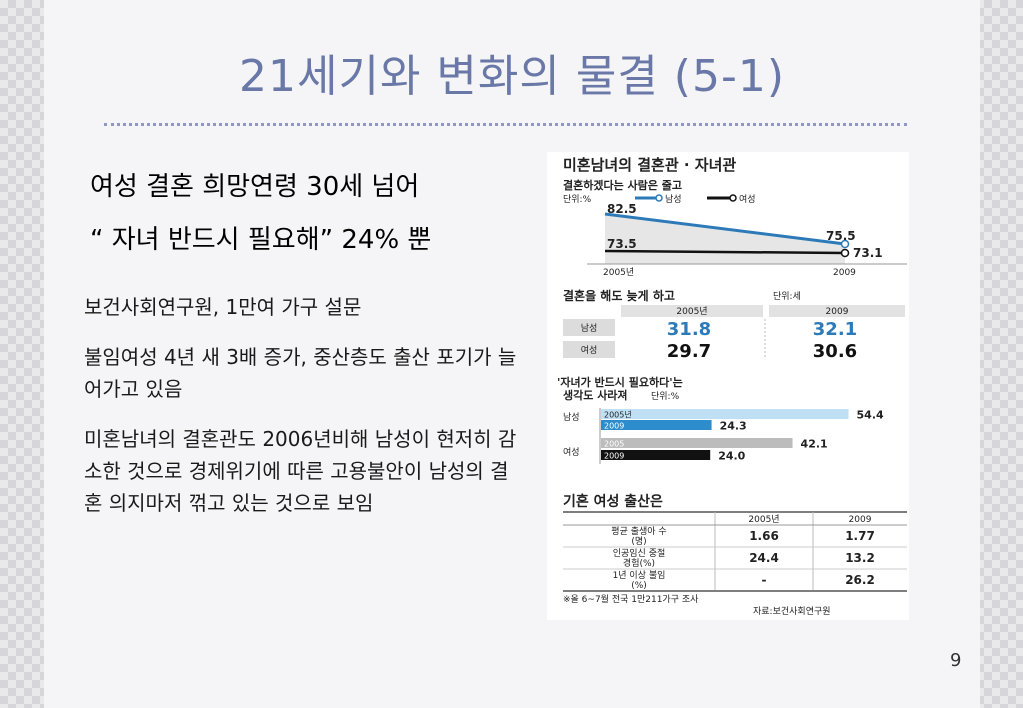  What do you see at coordinates (622, 244) in the screenshot?
I see `female-start-value: 73.5` at bounding box center [622, 244].